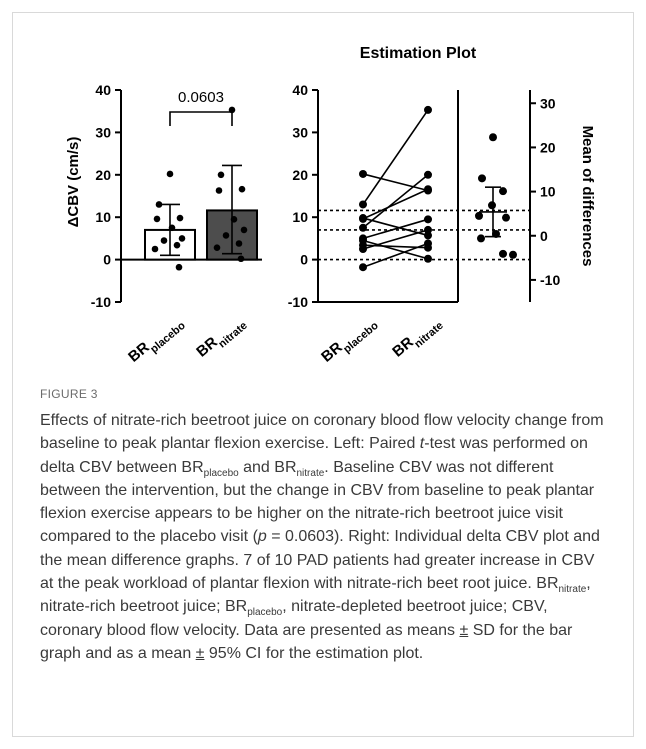 This screenshot has width=646, height=749. I want to click on left-y-tick-label: 30, so click(300, 132).